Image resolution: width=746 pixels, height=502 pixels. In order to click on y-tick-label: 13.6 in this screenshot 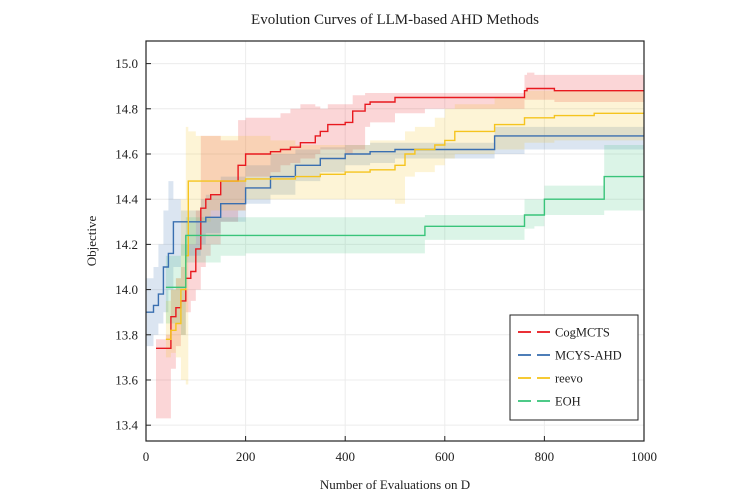, I will do `click(126, 379)`.